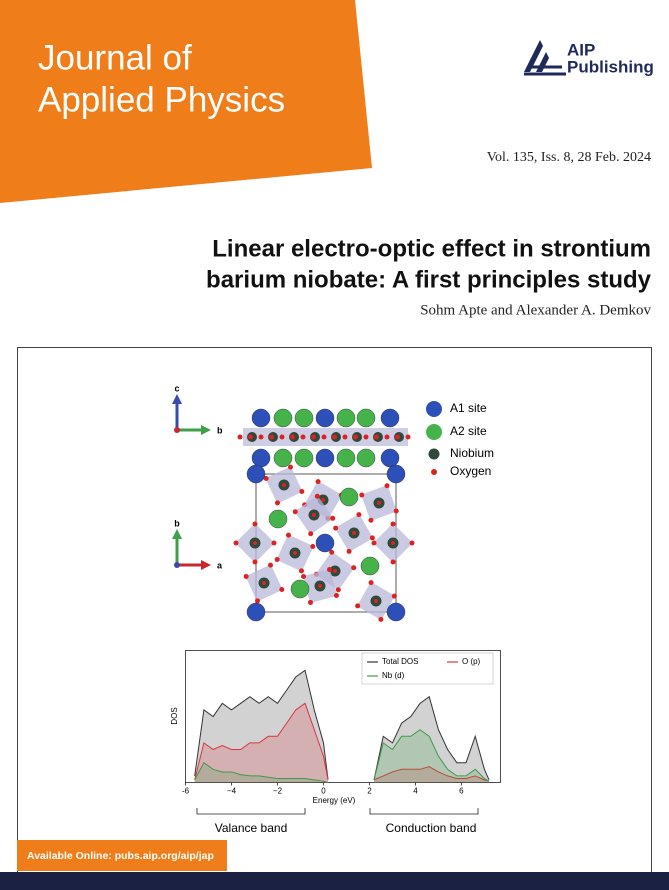 Image resolution: width=669 pixels, height=890 pixels. I want to click on legend-label: Oxygen, so click(470, 471).